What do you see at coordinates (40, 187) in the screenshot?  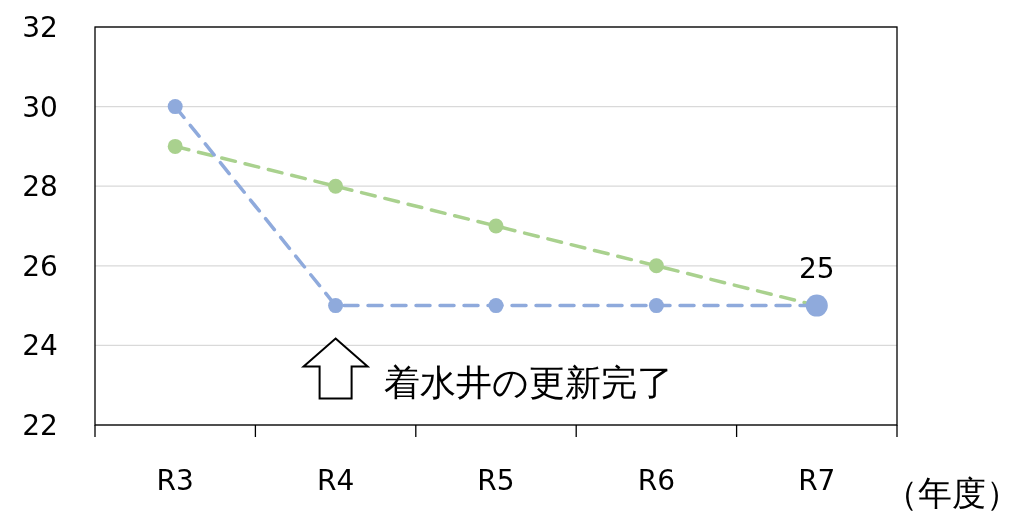 I see `y-tick-label: 28` at bounding box center [40, 187].